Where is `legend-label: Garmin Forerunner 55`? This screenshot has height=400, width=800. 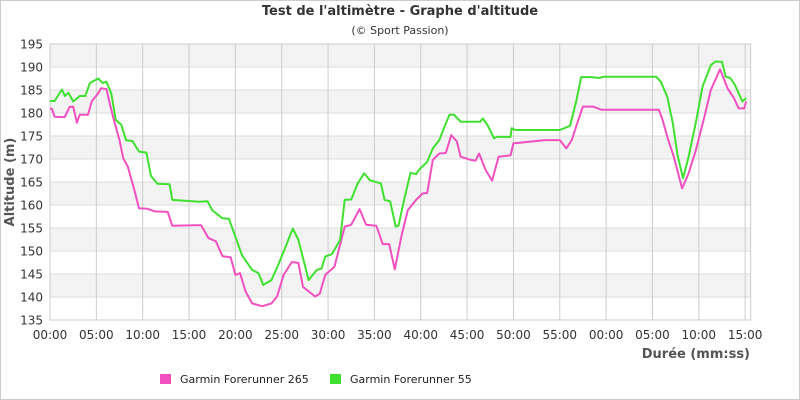 legend-label: Garmin Forerunner 55 is located at coordinates (411, 379).